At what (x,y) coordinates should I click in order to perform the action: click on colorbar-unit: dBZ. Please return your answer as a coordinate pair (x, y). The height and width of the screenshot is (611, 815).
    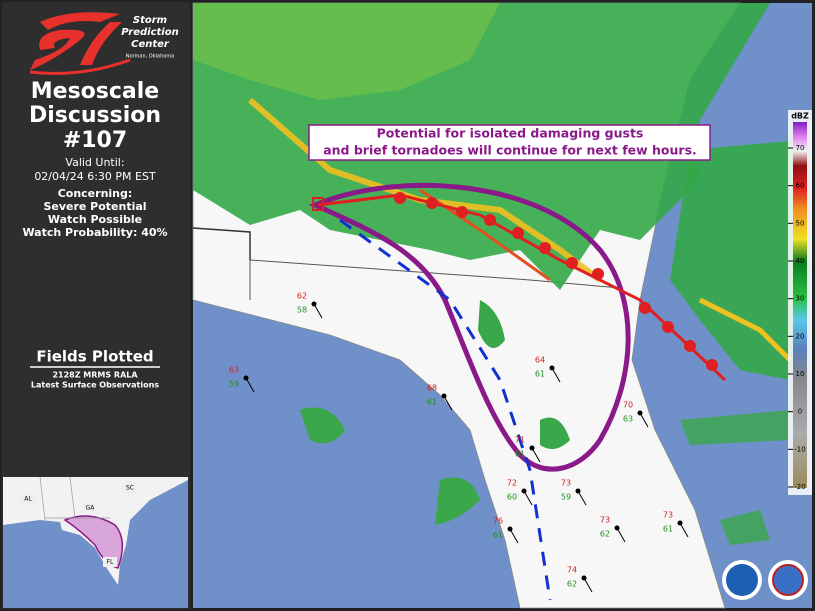
    Looking at the image, I should click on (800, 116).